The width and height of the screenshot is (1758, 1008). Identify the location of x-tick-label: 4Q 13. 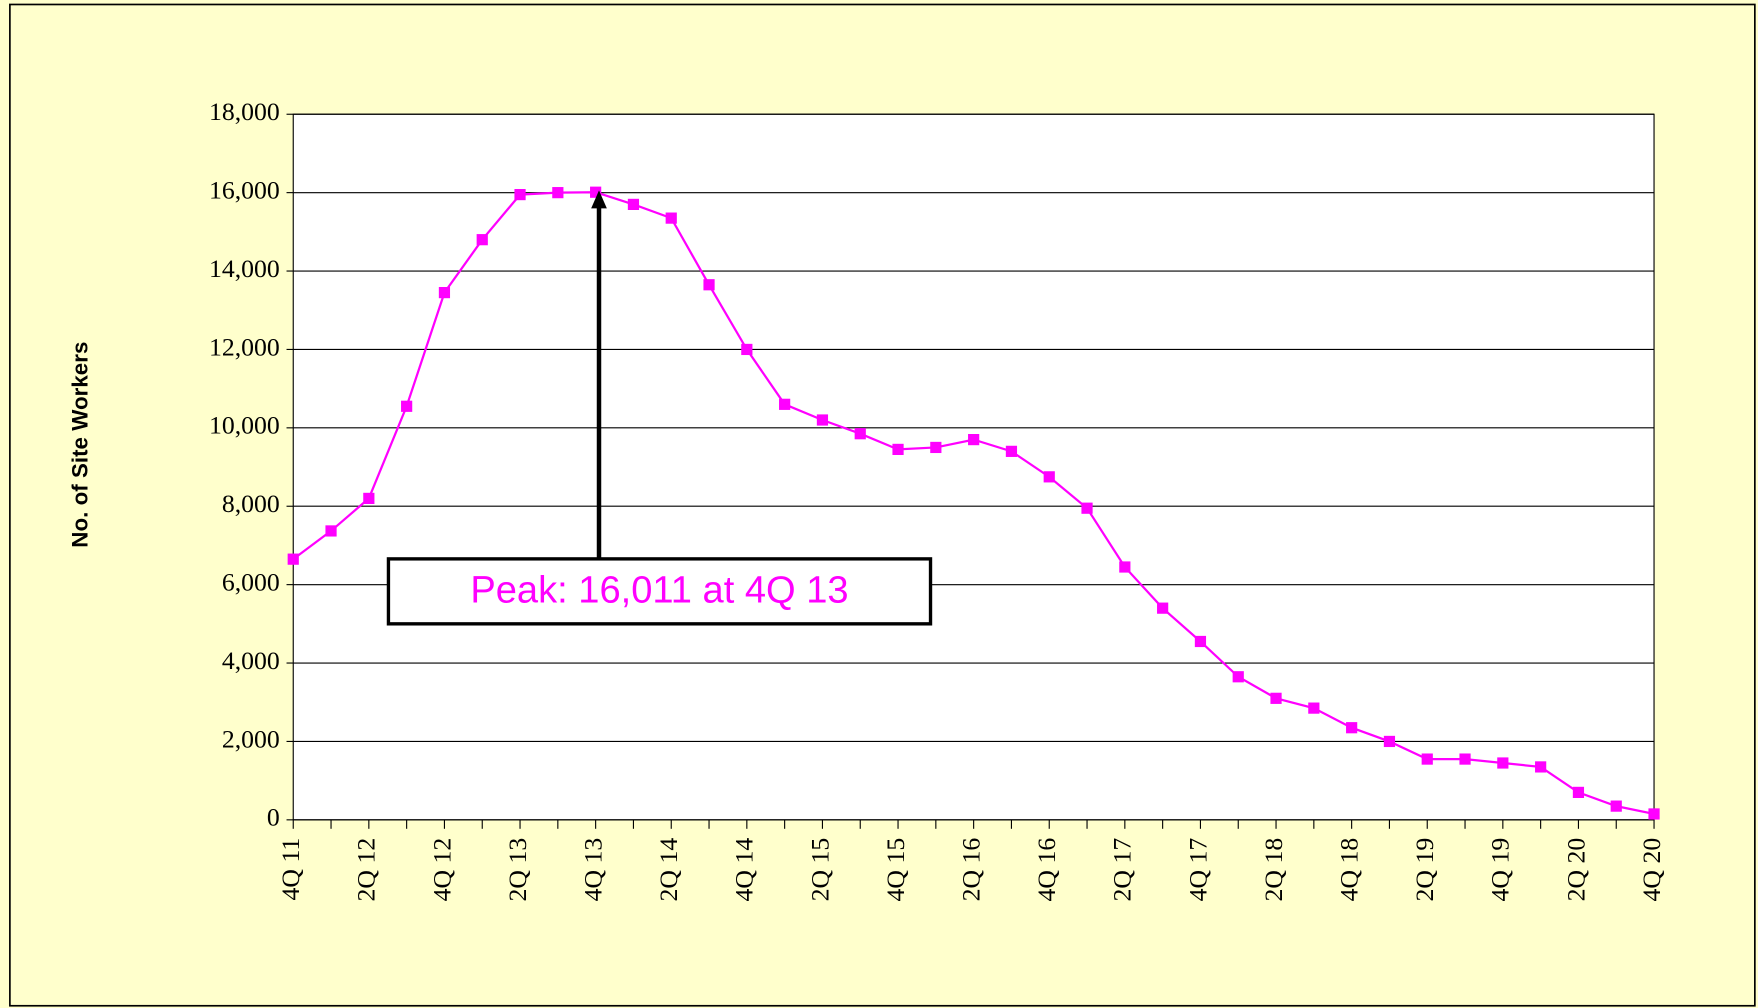
(593, 870).